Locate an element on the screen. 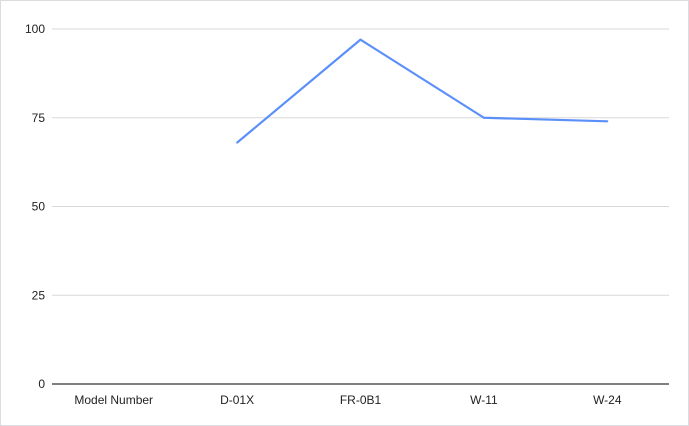 This screenshot has height=426, width=689. y-tick-label: 0 is located at coordinates (41, 384).